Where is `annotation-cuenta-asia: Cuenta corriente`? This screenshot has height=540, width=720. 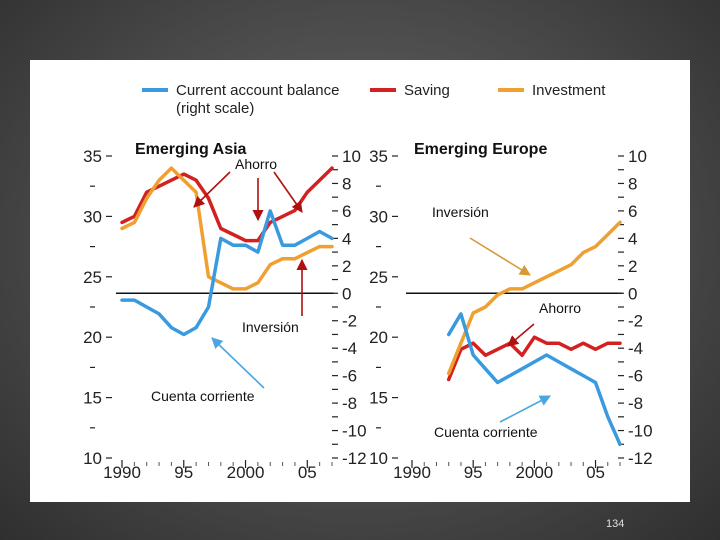
annotation-cuenta-asia: Cuenta corriente is located at coordinates (203, 396).